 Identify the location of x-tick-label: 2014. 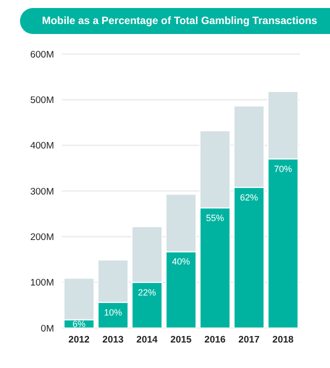
(147, 340).